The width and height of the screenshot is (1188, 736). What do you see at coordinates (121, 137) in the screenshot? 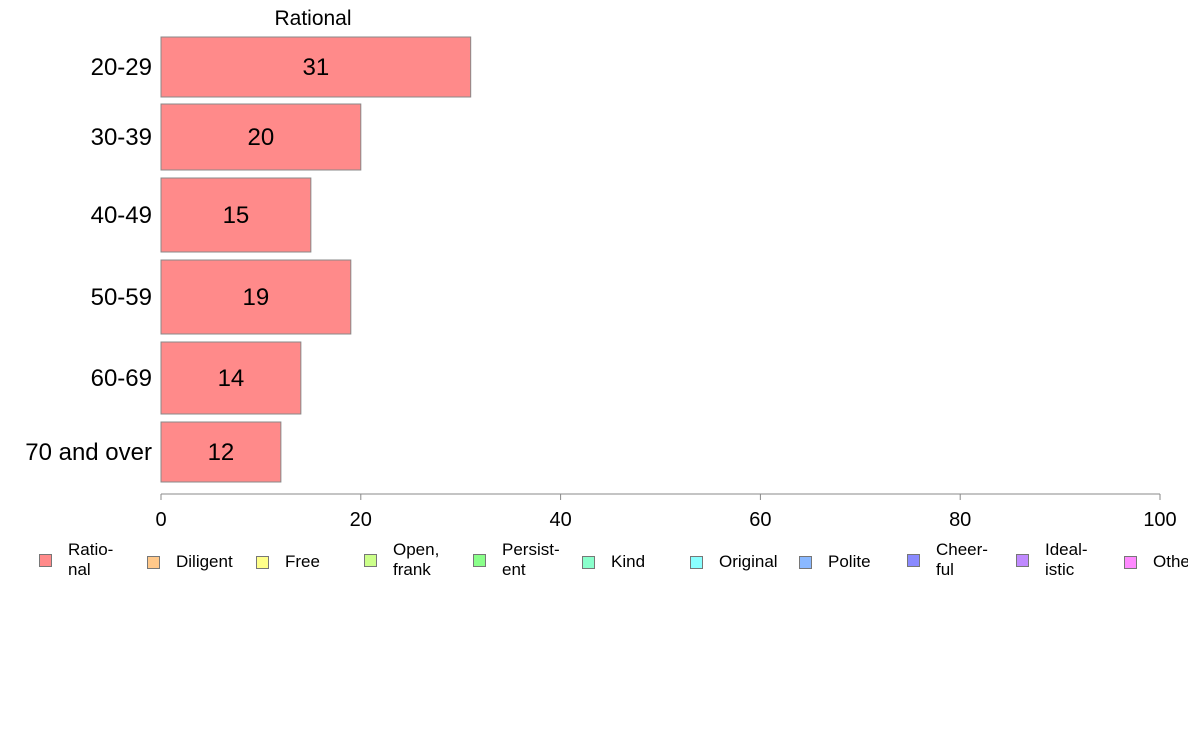
I see `category-label: 30-39` at bounding box center [121, 137].